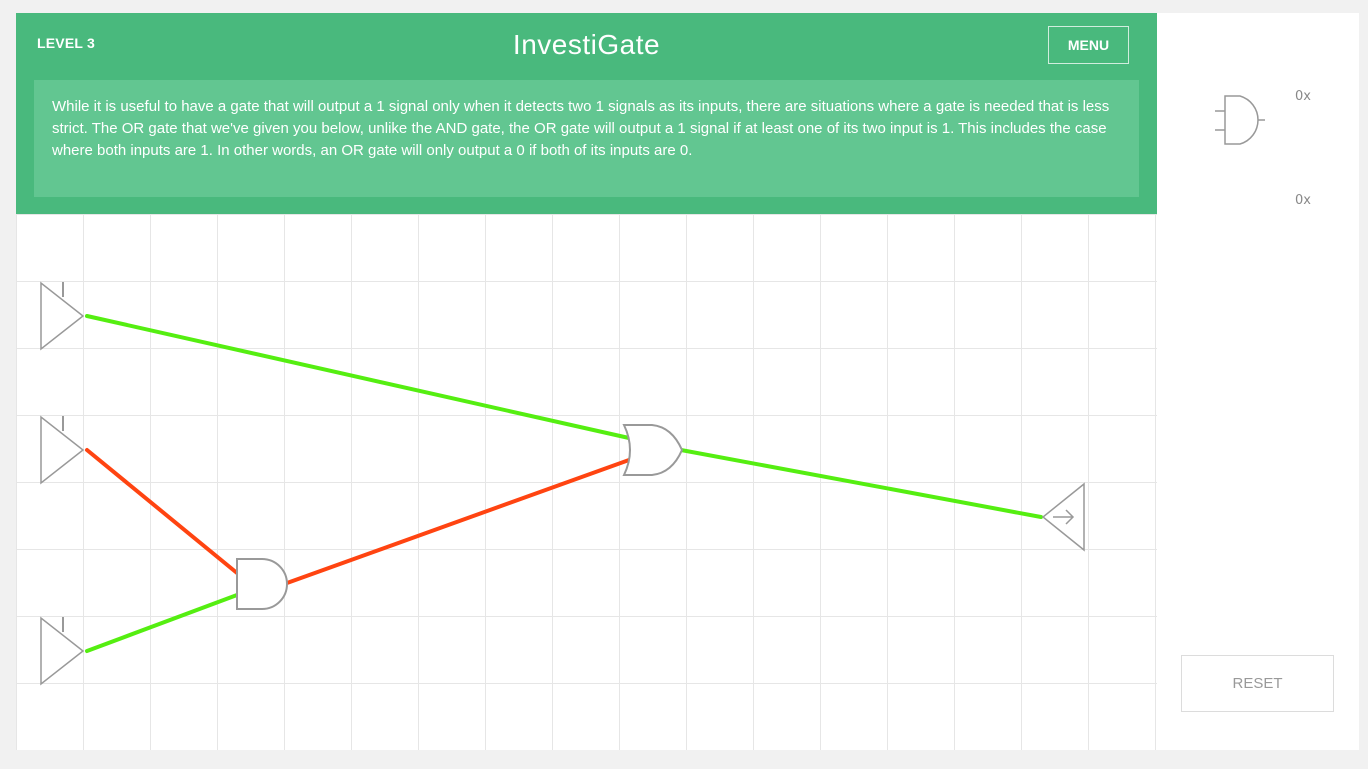 The image size is (1368, 769). Describe the element at coordinates (1063, 517) in the screenshot. I see `output-node` at that location.